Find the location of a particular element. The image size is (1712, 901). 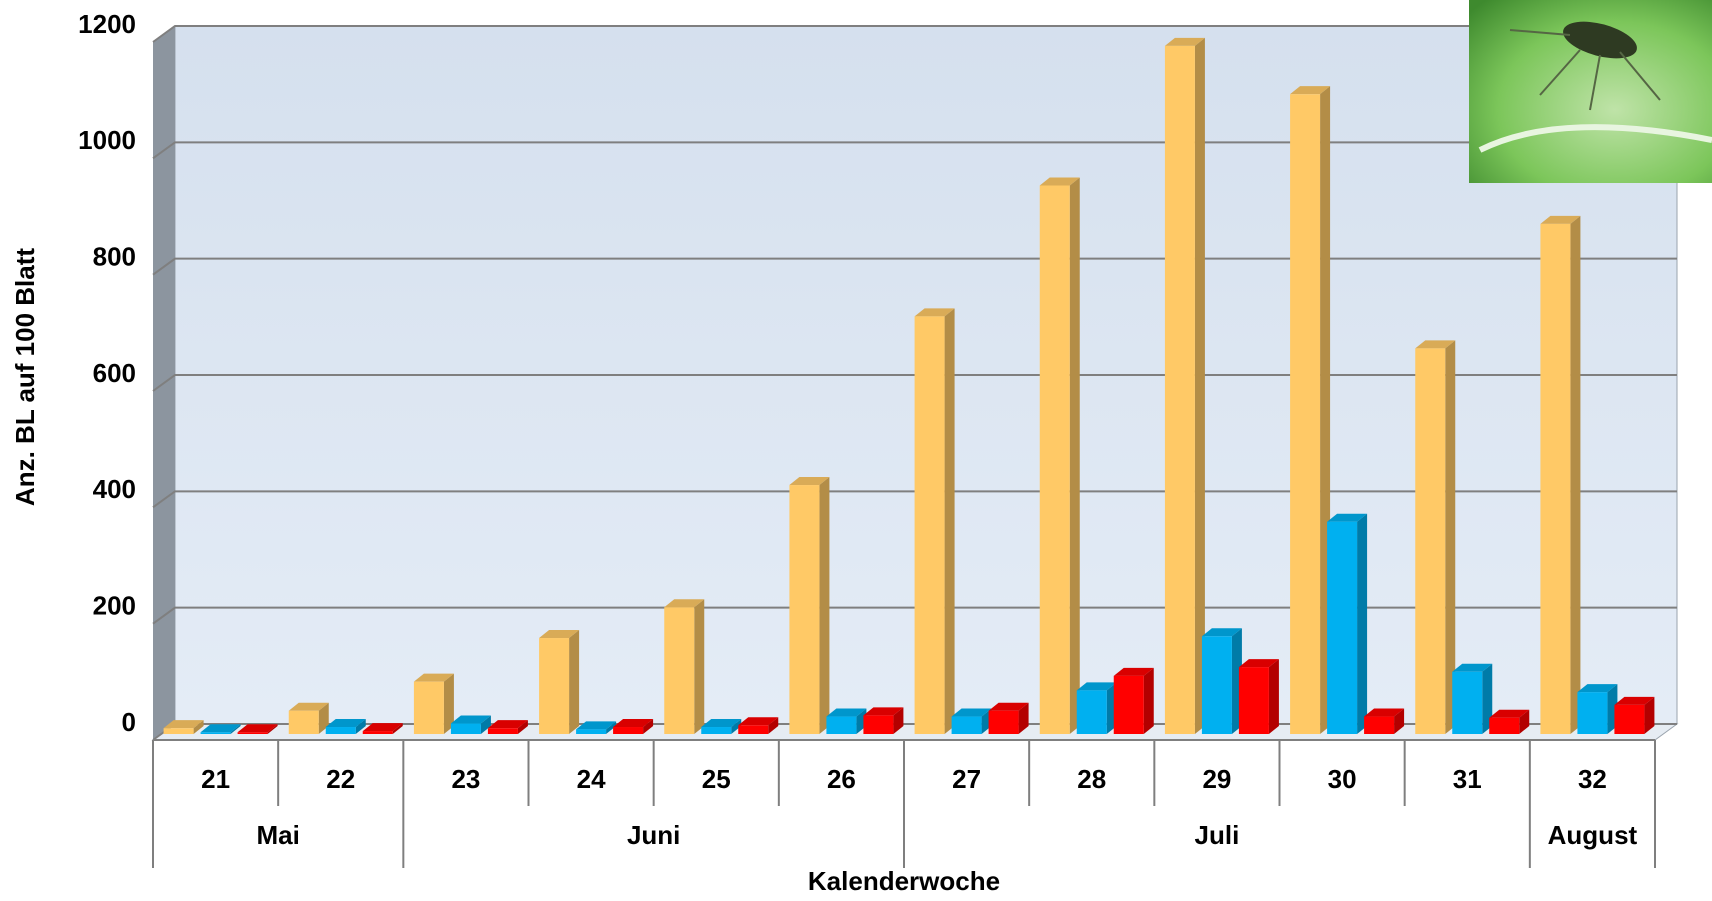

x-tick-label: 26 is located at coordinates (841, 779).